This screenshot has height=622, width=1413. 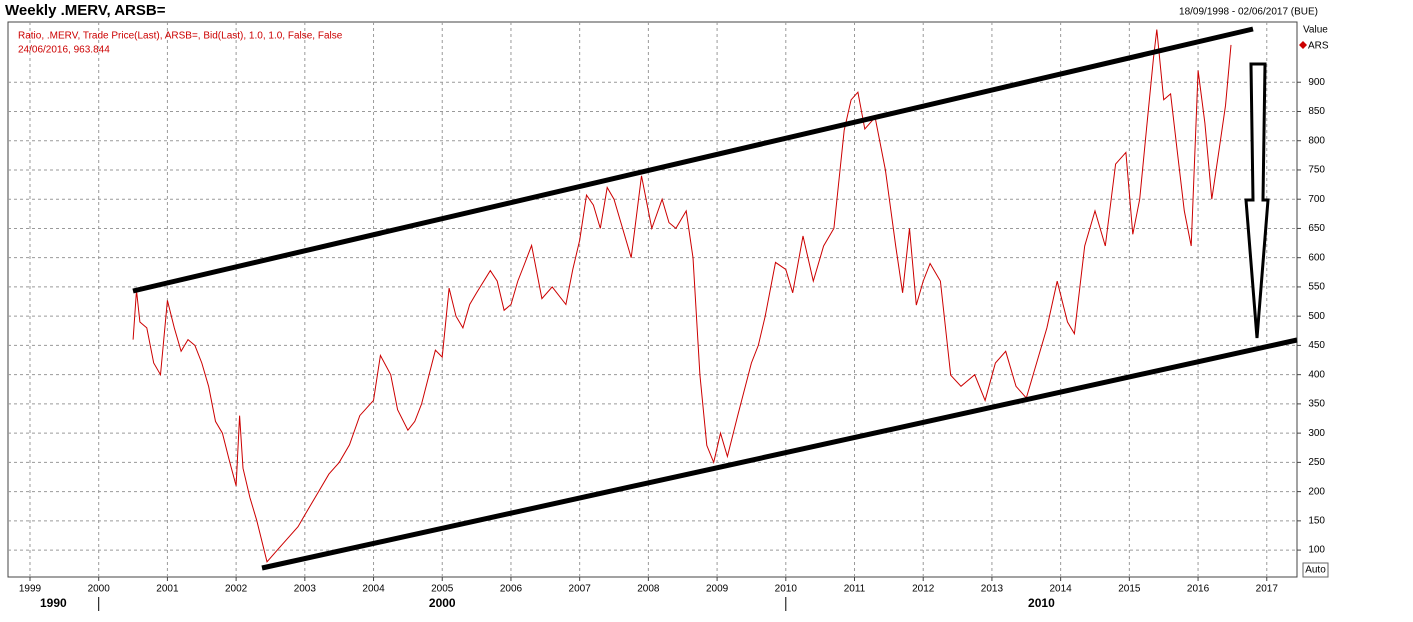 What do you see at coordinates (305, 589) in the screenshot?
I see `x-tick-label: 2003` at bounding box center [305, 589].